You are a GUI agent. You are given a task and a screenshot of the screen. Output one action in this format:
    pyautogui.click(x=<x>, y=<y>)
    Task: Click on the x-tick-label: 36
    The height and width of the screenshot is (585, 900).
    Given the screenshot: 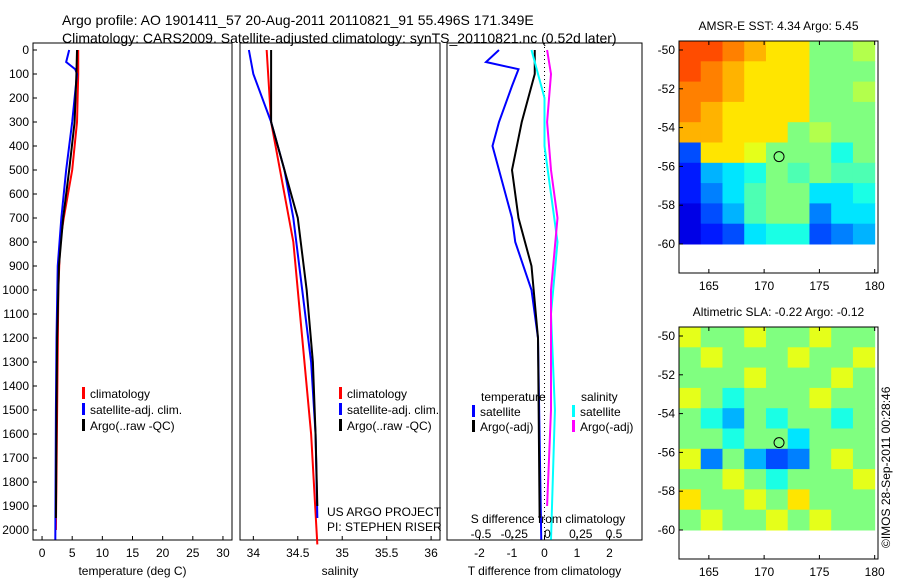 What is the action you would take?
    pyautogui.click(x=431, y=553)
    